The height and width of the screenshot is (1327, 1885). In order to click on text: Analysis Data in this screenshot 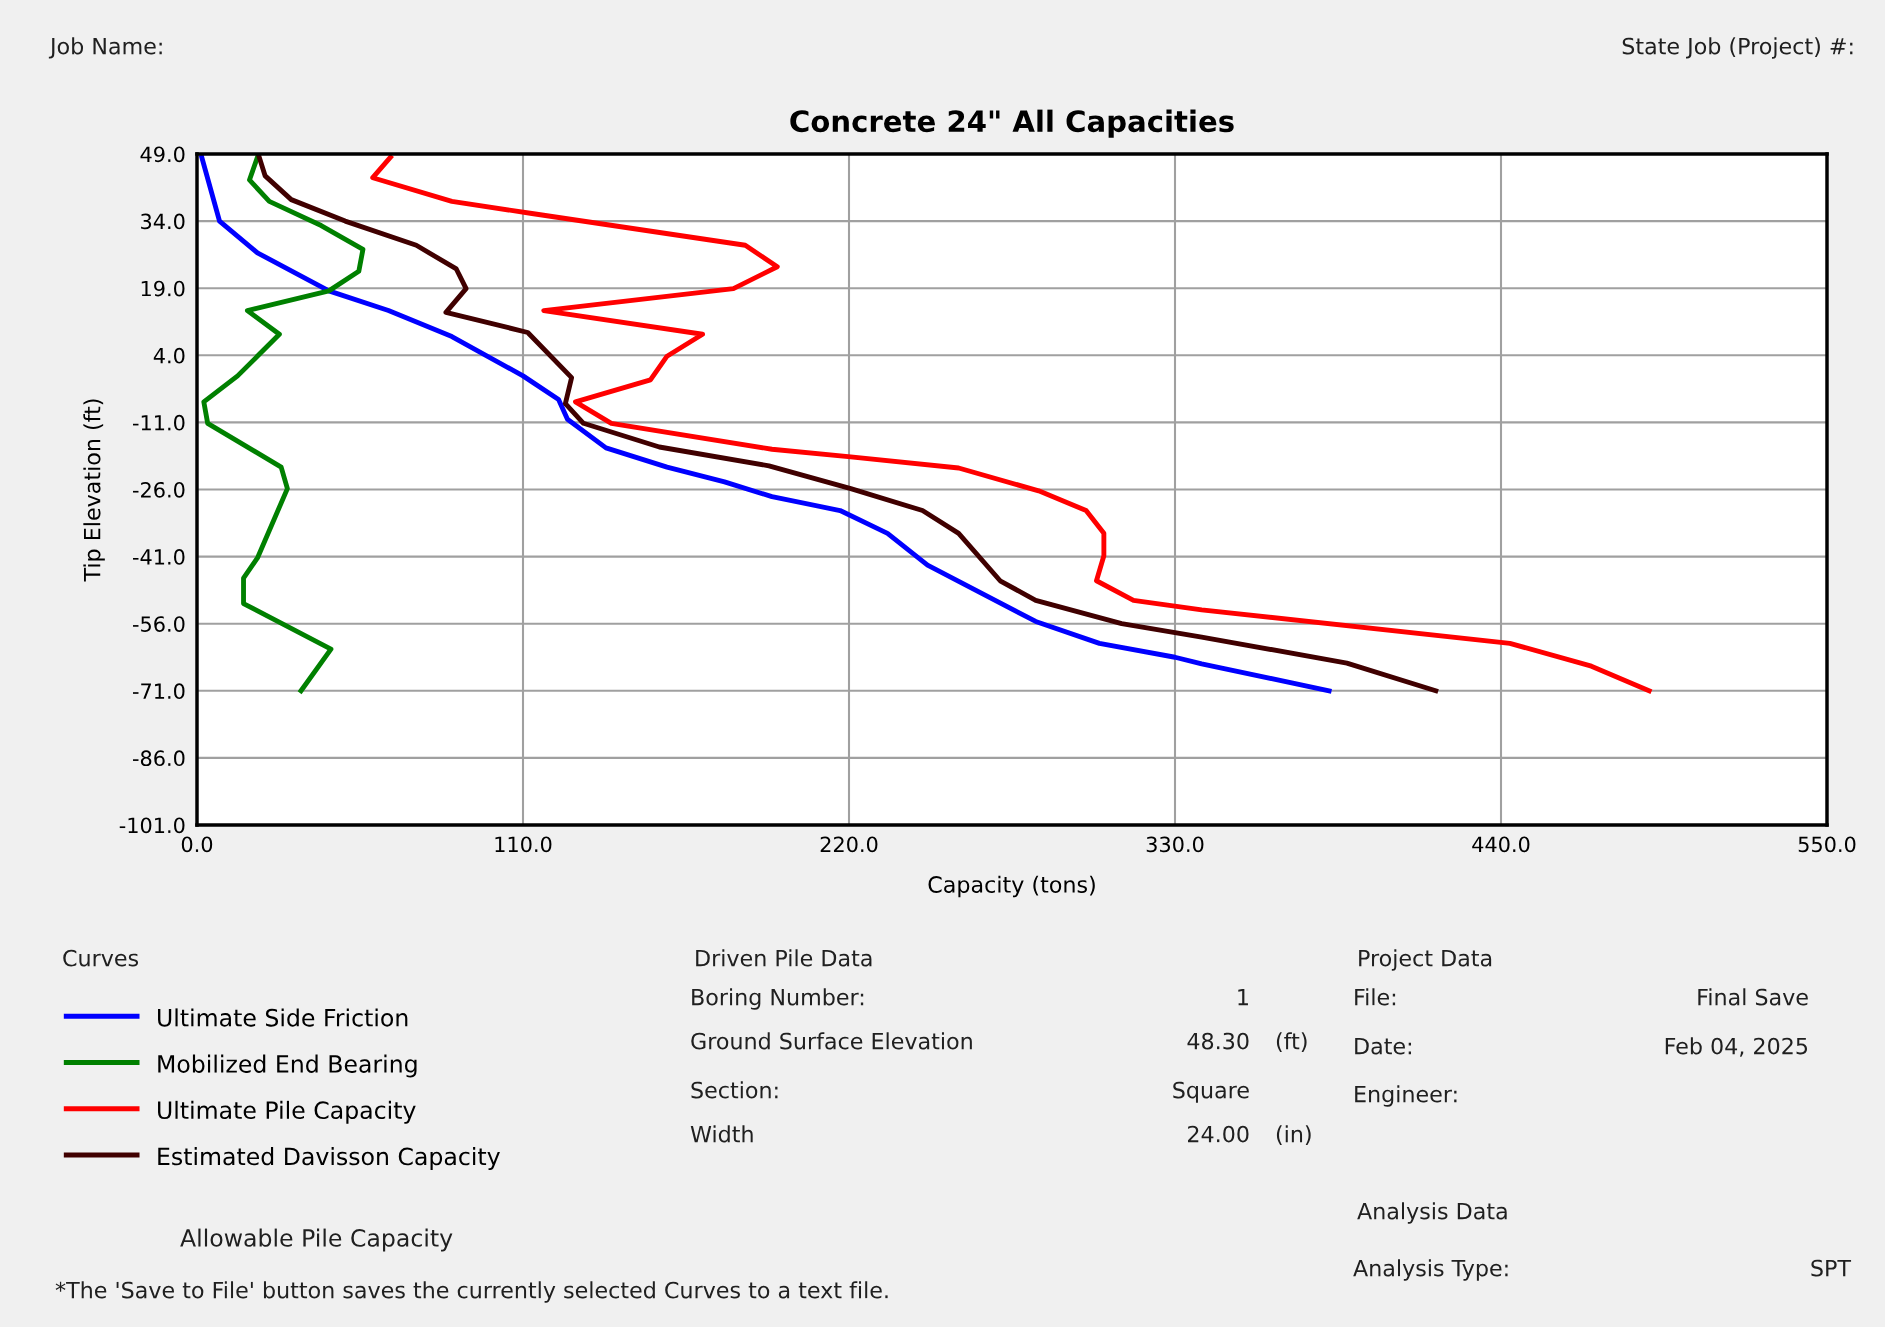, I will do `click(1432, 1213)`.